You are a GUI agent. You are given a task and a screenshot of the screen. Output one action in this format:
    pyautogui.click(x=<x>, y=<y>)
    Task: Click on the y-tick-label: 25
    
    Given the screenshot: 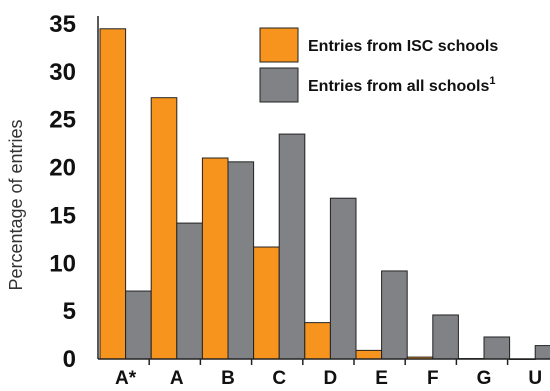 What is the action you would take?
    pyautogui.click(x=62, y=120)
    